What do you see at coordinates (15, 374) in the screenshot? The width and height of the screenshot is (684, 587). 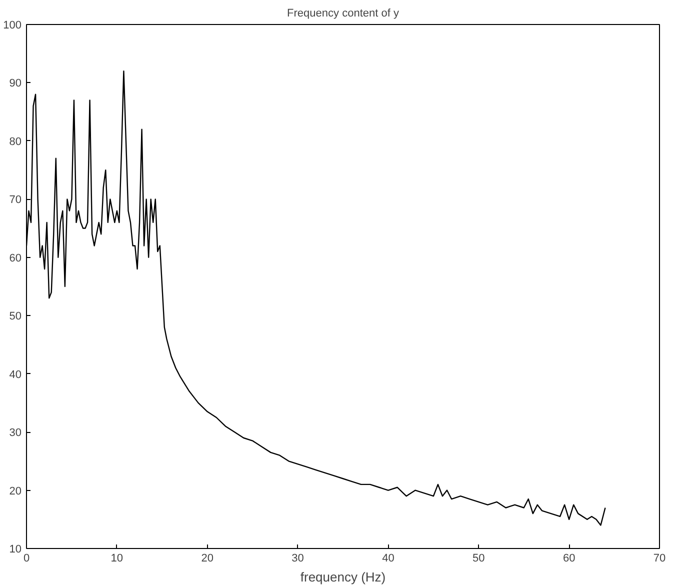 I see `y-tick-label: 40` at bounding box center [15, 374].